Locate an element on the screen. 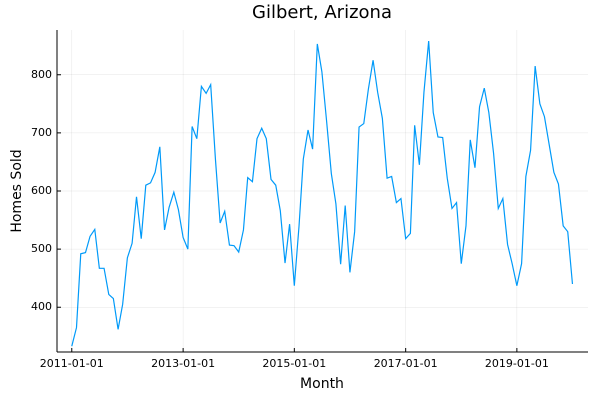 The width and height of the screenshot is (600, 400). x-tick-label: 2019-01-01 is located at coordinates (517, 363).